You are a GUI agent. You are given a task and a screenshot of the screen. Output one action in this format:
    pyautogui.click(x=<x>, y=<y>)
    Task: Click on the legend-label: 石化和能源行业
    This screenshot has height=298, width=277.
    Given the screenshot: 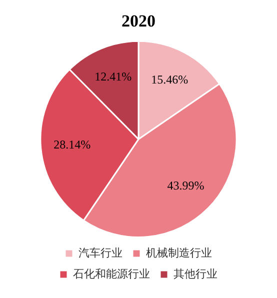 What is the action you would take?
    pyautogui.click(x=111, y=273)
    